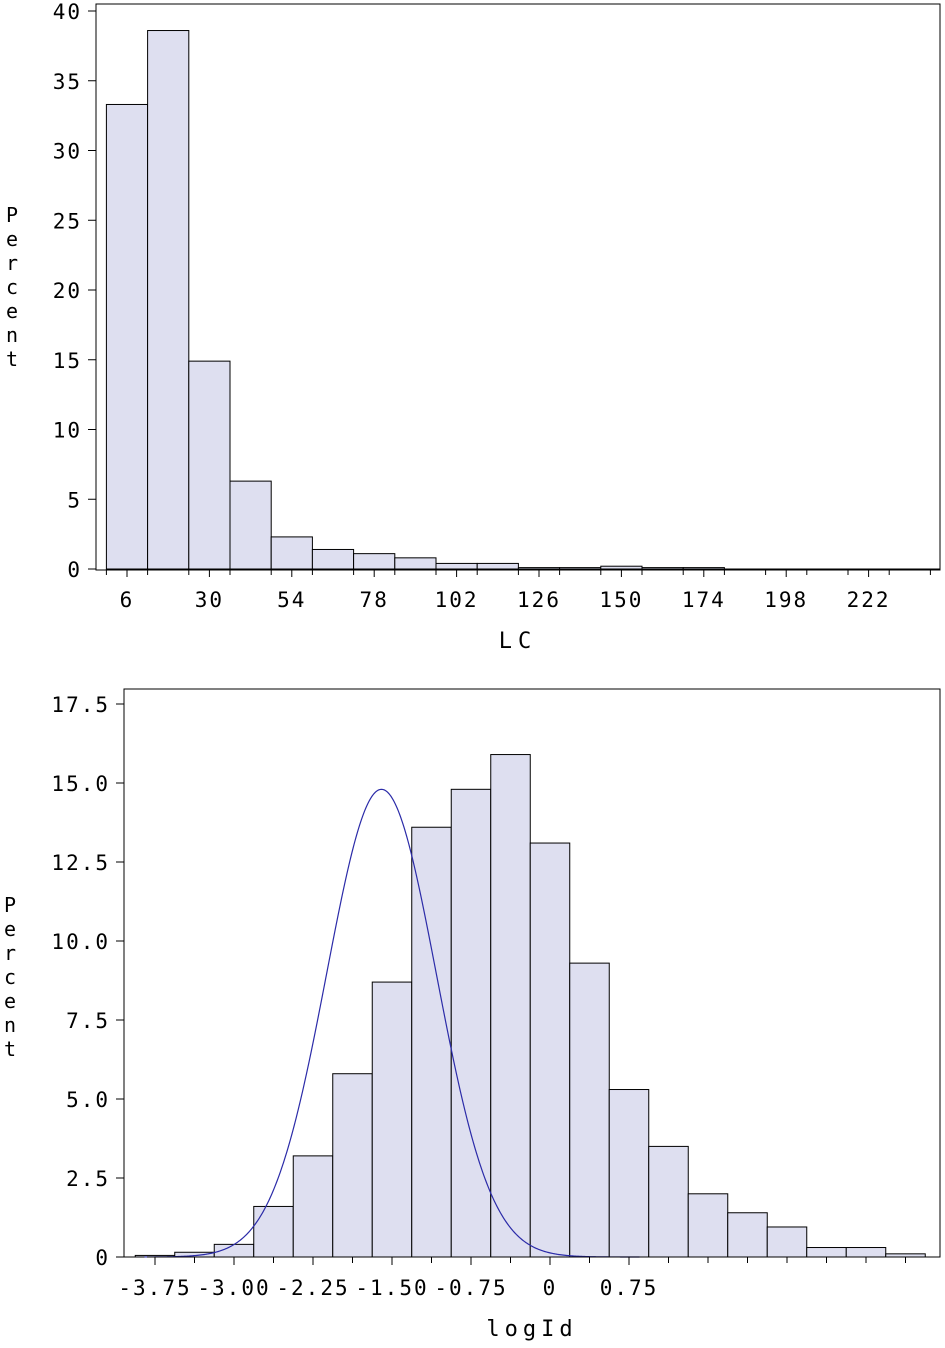  What do you see at coordinates (629, 1288) in the screenshot?
I see `logid-x-tick-label: 0.75` at bounding box center [629, 1288].